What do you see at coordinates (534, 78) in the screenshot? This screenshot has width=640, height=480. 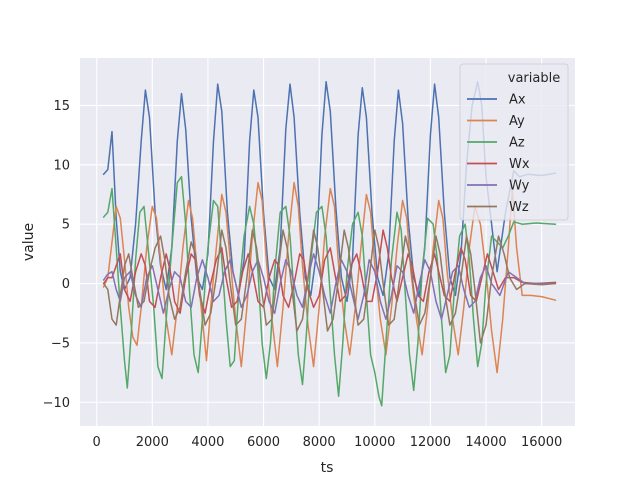 I see `legend-title: variable` at bounding box center [534, 78].